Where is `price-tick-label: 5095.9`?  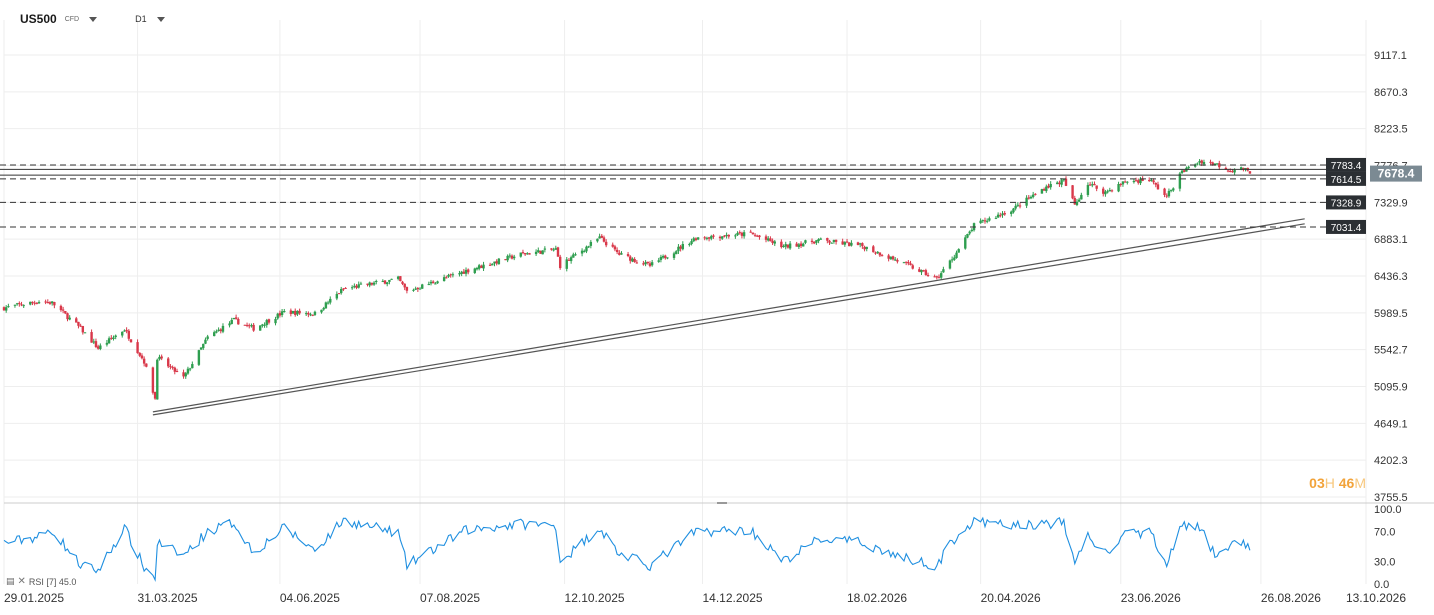 price-tick-label: 5095.9 is located at coordinates (1391, 388).